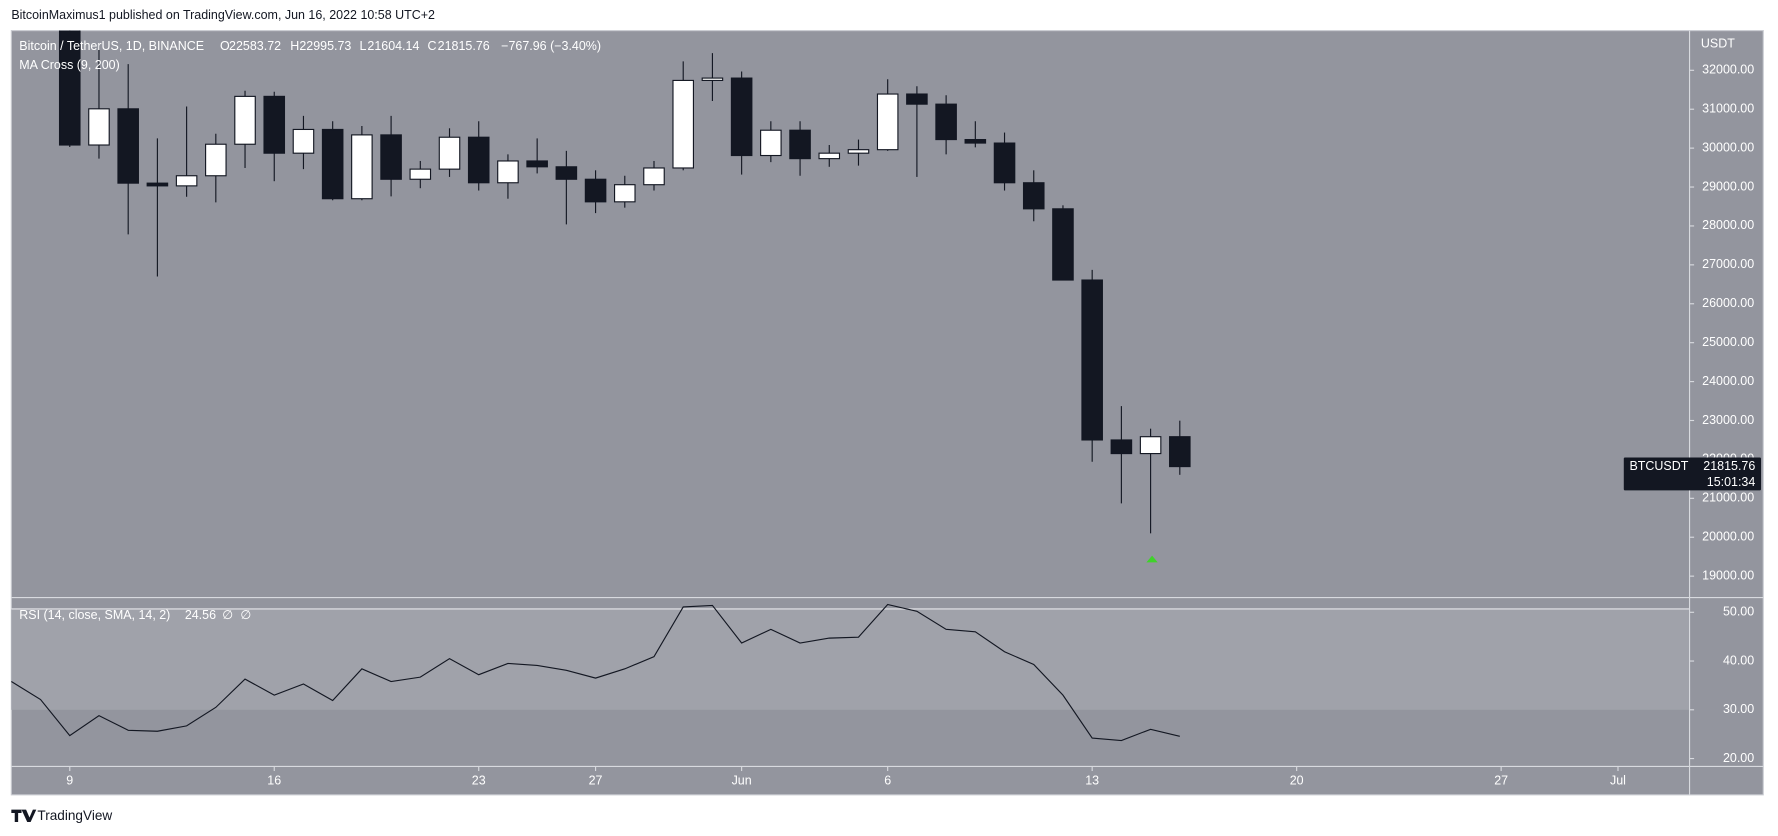 The height and width of the screenshot is (836, 1778). Describe the element at coordinates (551, 46) in the screenshot. I see `change: −767.96 (−3.40%)` at that location.